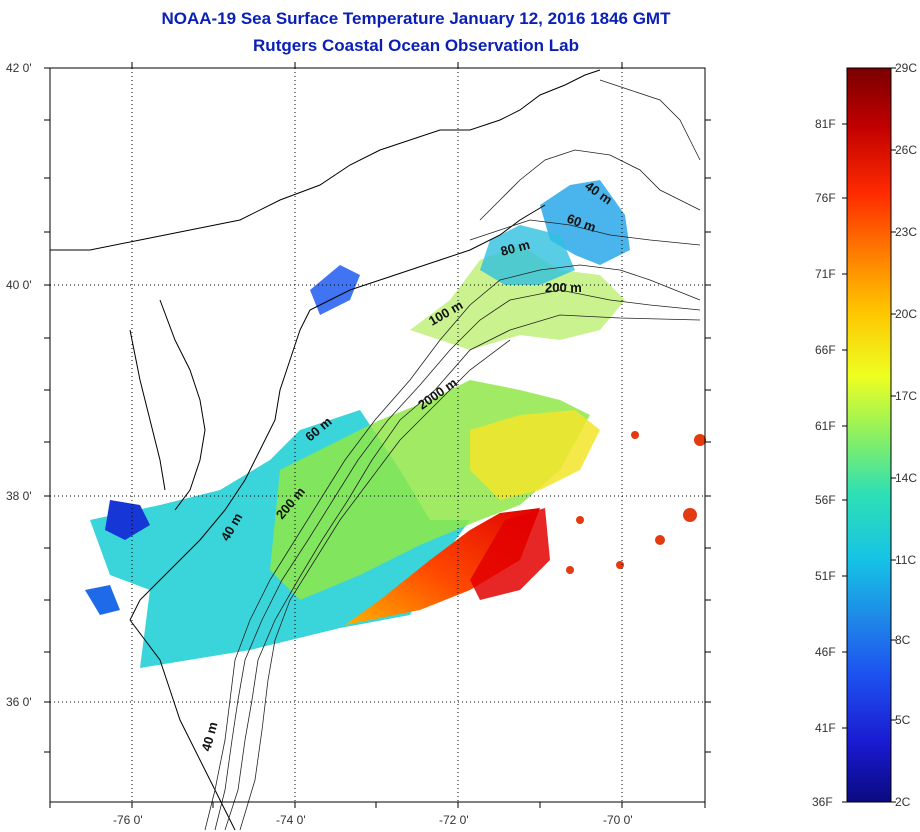  Describe the element at coordinates (128, 820) in the screenshot. I see `lon-label: -76 0'` at that location.